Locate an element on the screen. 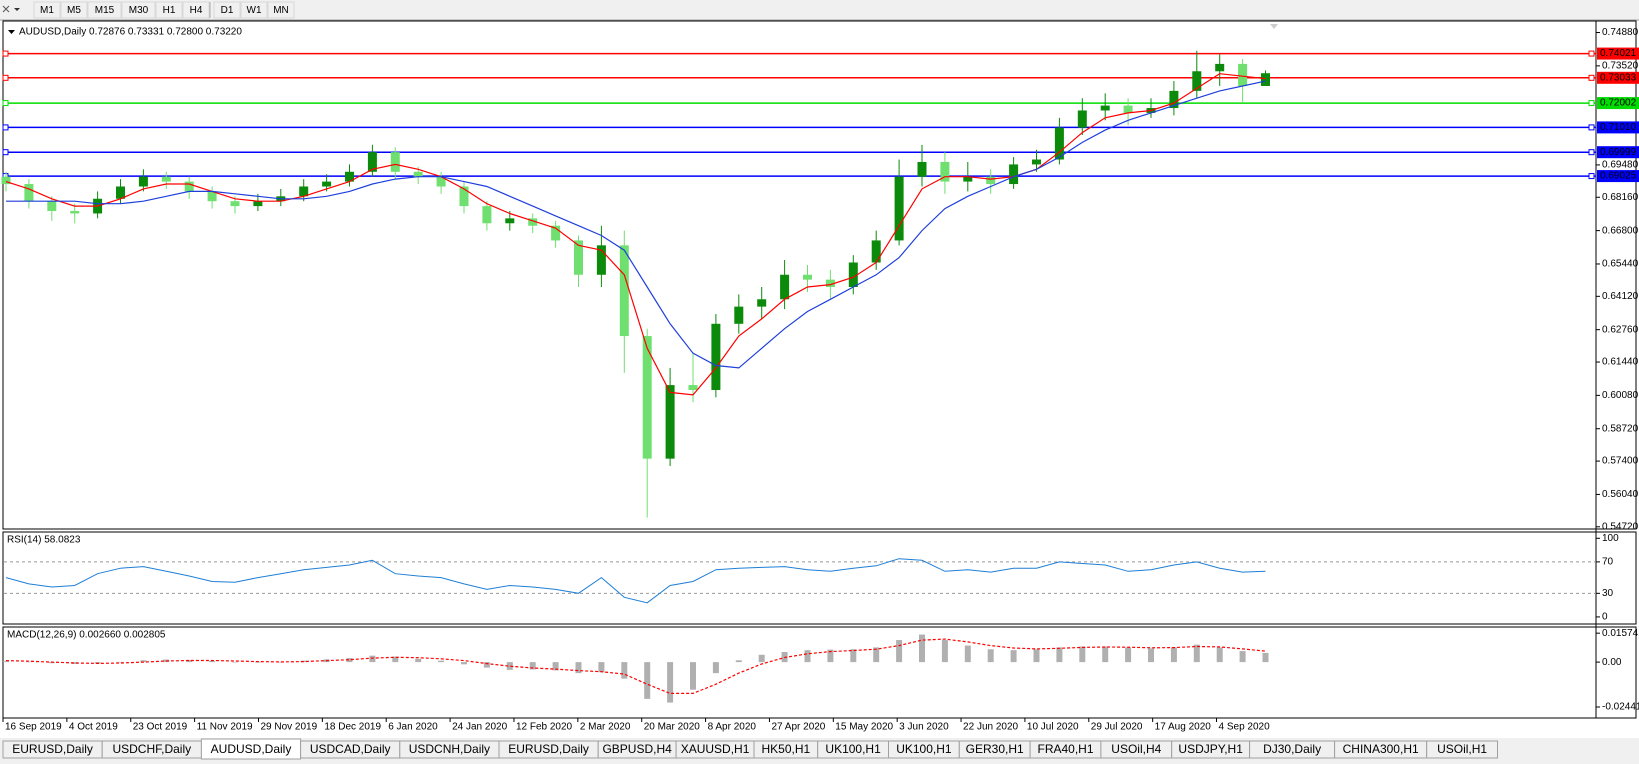  y-tick-label: 0.61440 is located at coordinates (1620, 362).